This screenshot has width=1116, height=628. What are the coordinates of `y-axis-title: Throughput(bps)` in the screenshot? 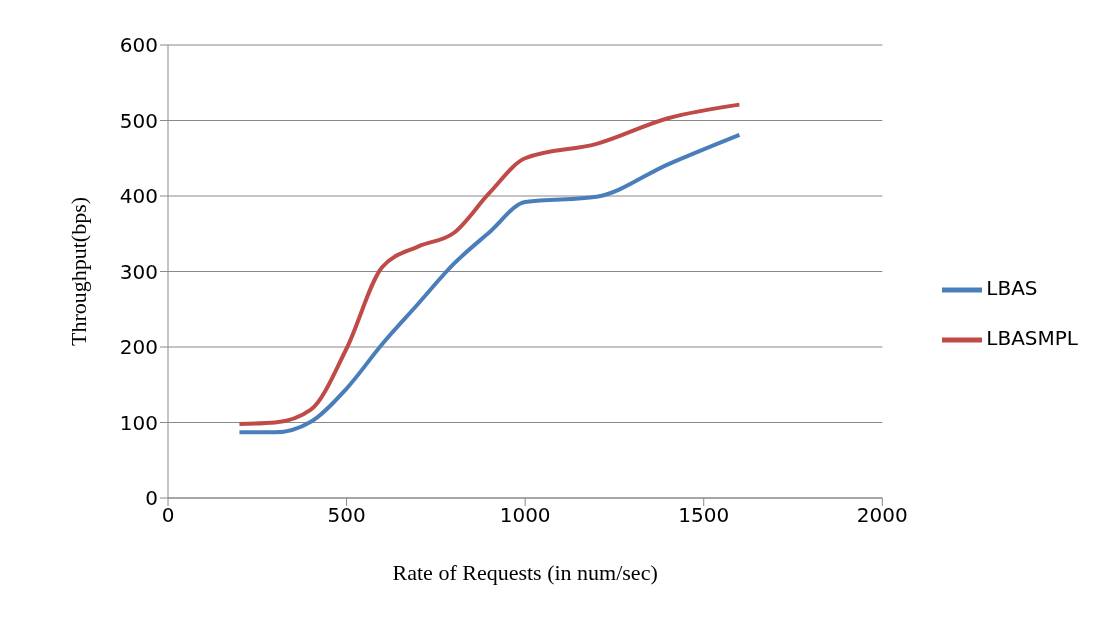 It's located at (78, 271).